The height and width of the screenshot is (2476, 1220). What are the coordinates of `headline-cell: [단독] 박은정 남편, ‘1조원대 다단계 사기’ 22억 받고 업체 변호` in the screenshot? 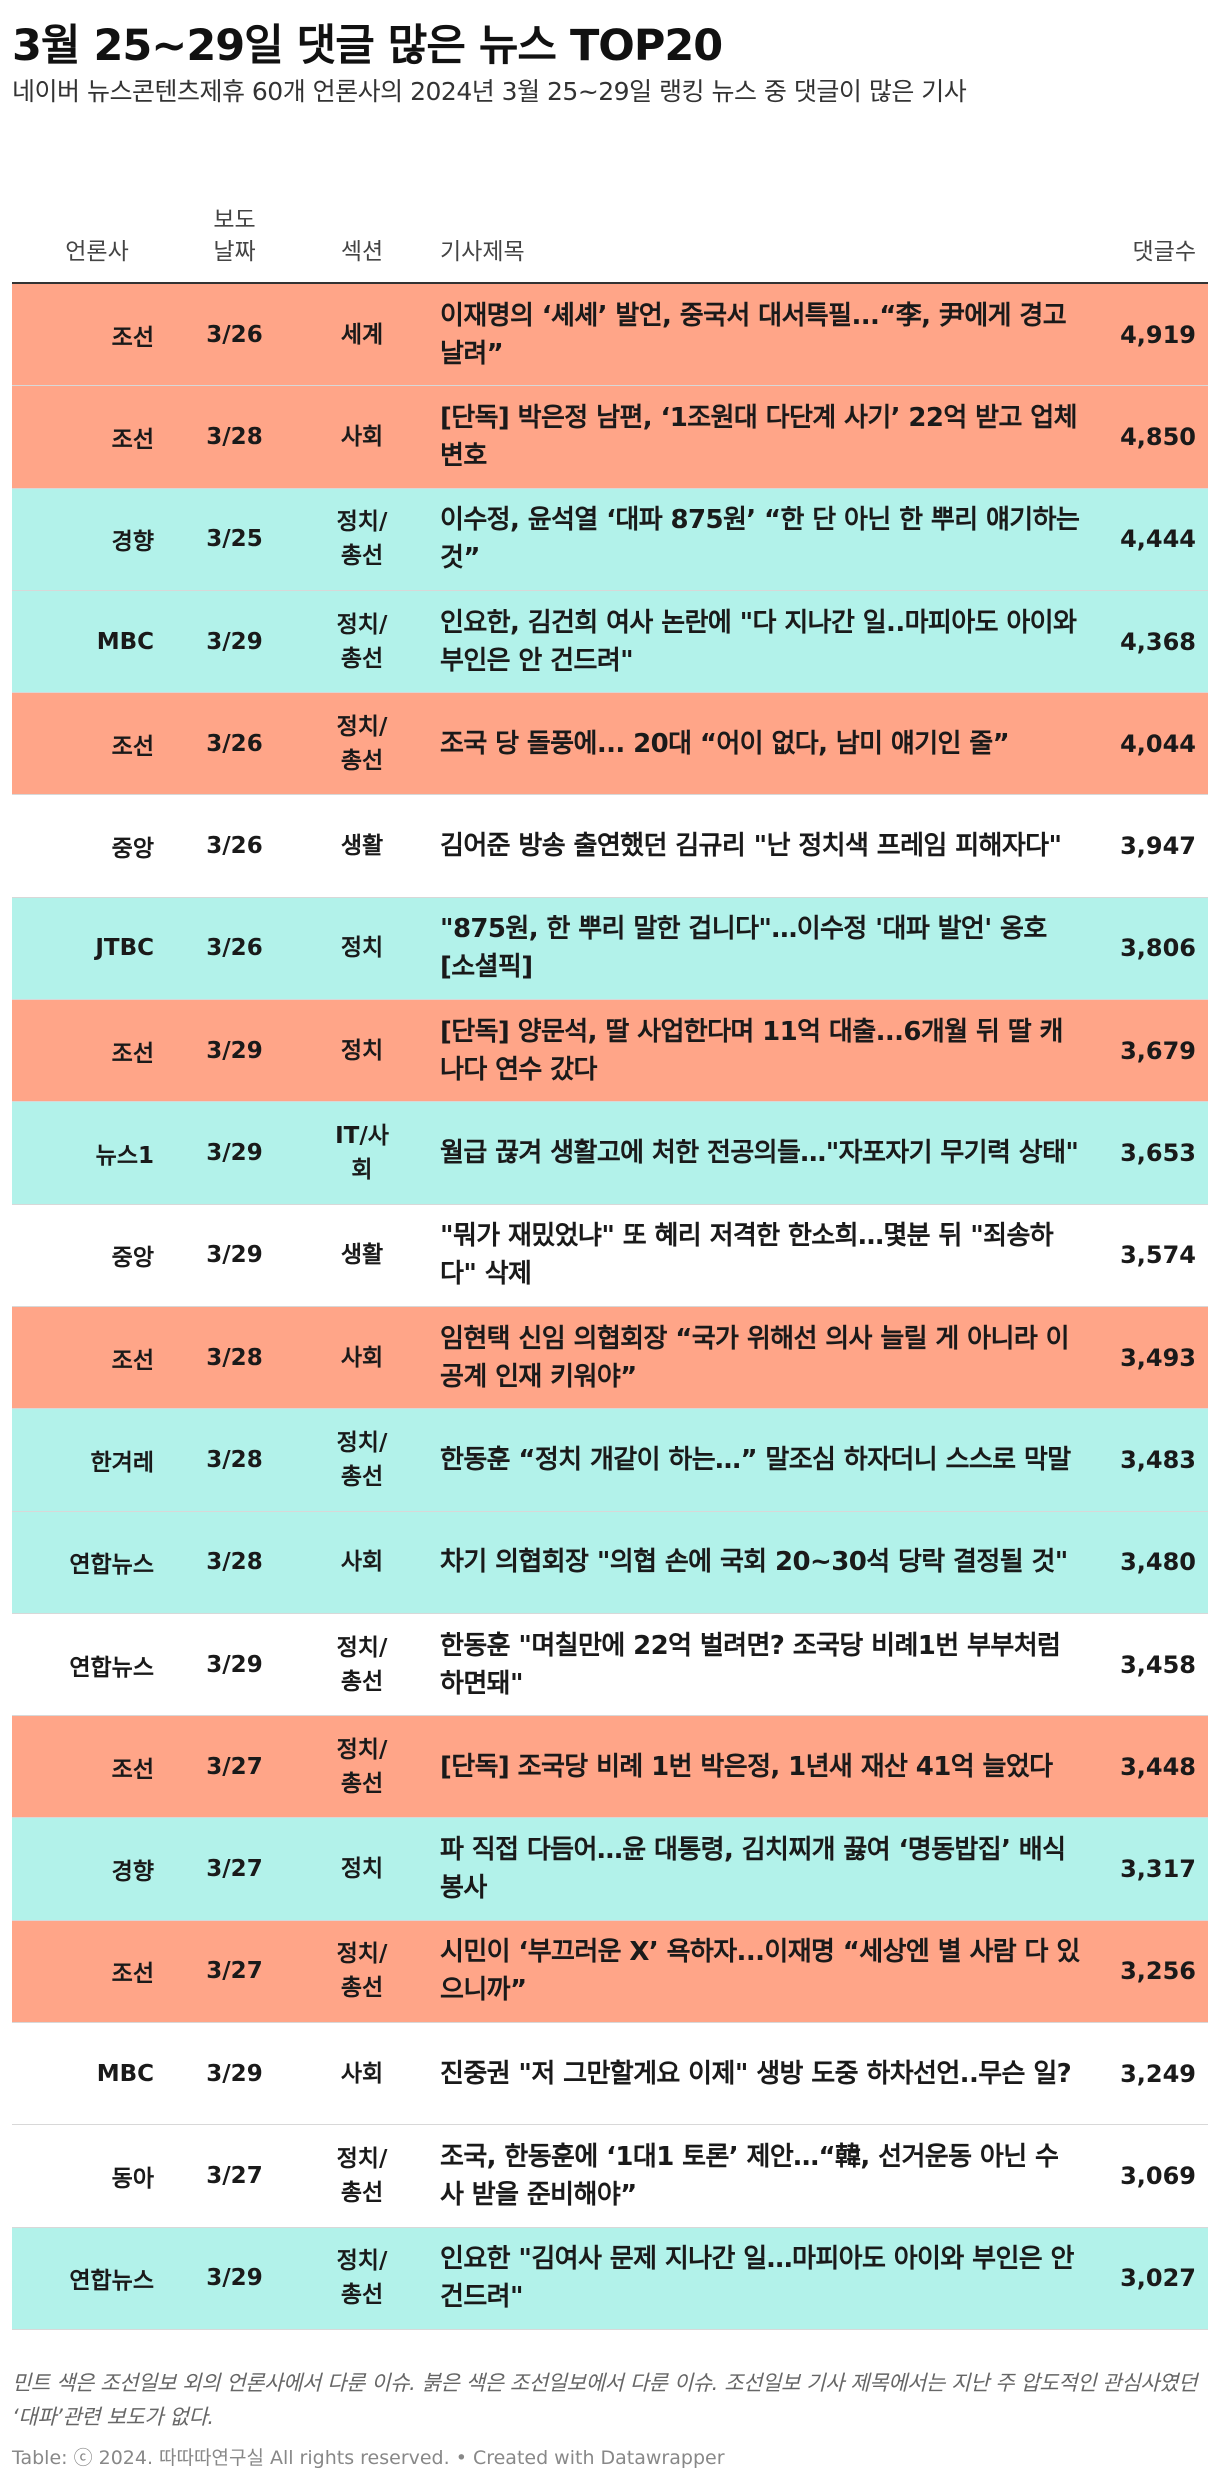 It's located at (760, 436).